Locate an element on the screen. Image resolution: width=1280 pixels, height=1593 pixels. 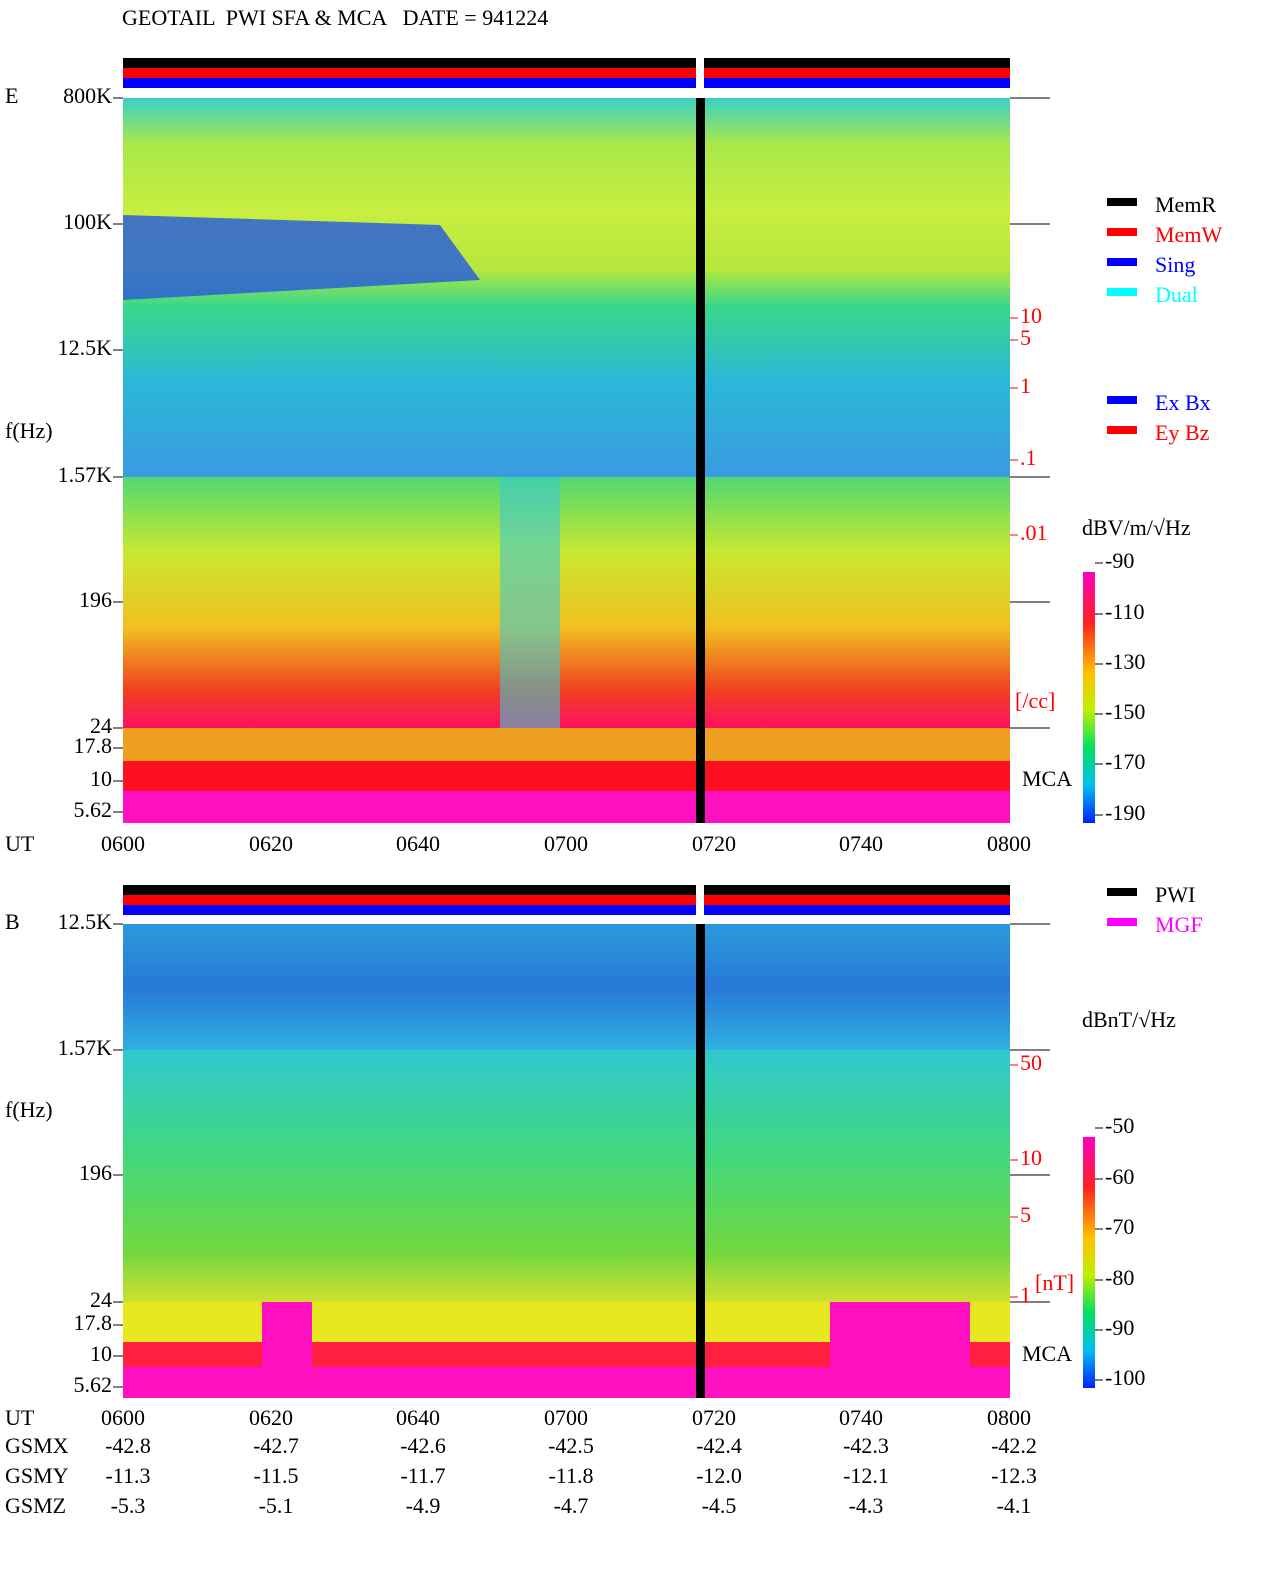
colorbar-tick-label: -170 is located at coordinates (1125, 761).